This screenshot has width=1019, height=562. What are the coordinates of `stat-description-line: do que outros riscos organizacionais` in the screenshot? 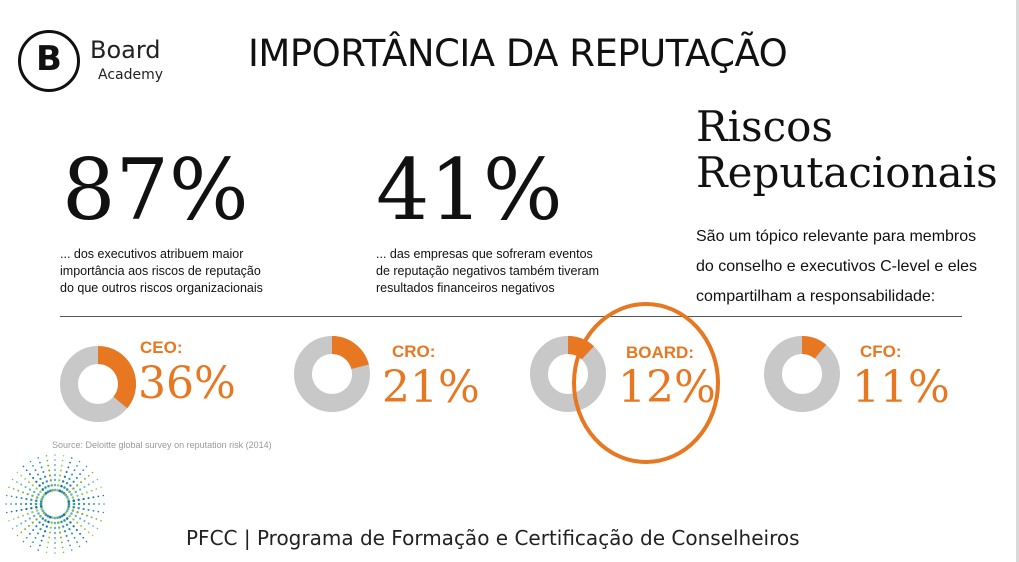 It's located at (161, 288).